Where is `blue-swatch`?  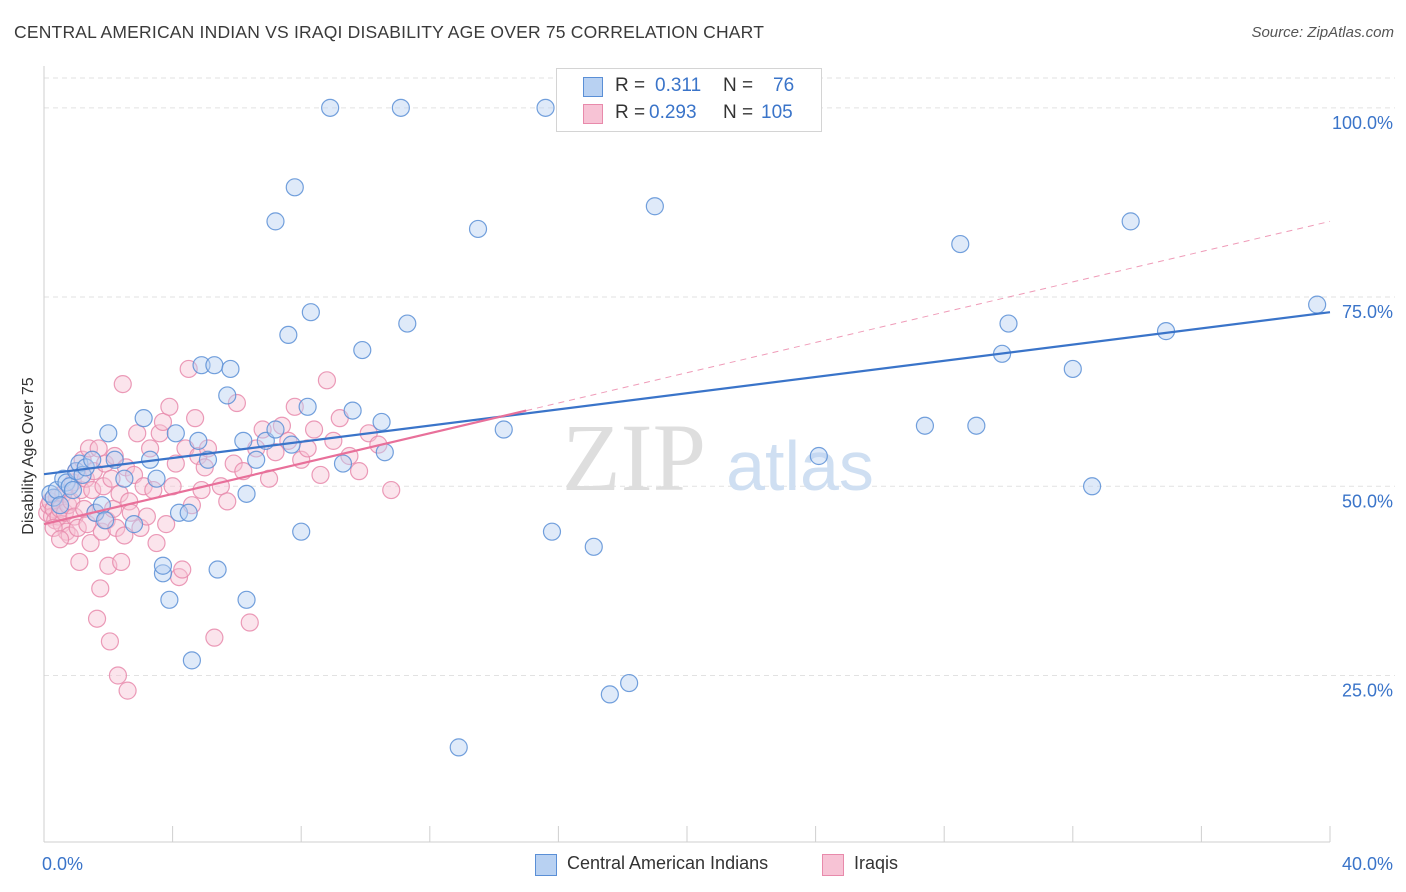 blue-swatch is located at coordinates (593, 87).